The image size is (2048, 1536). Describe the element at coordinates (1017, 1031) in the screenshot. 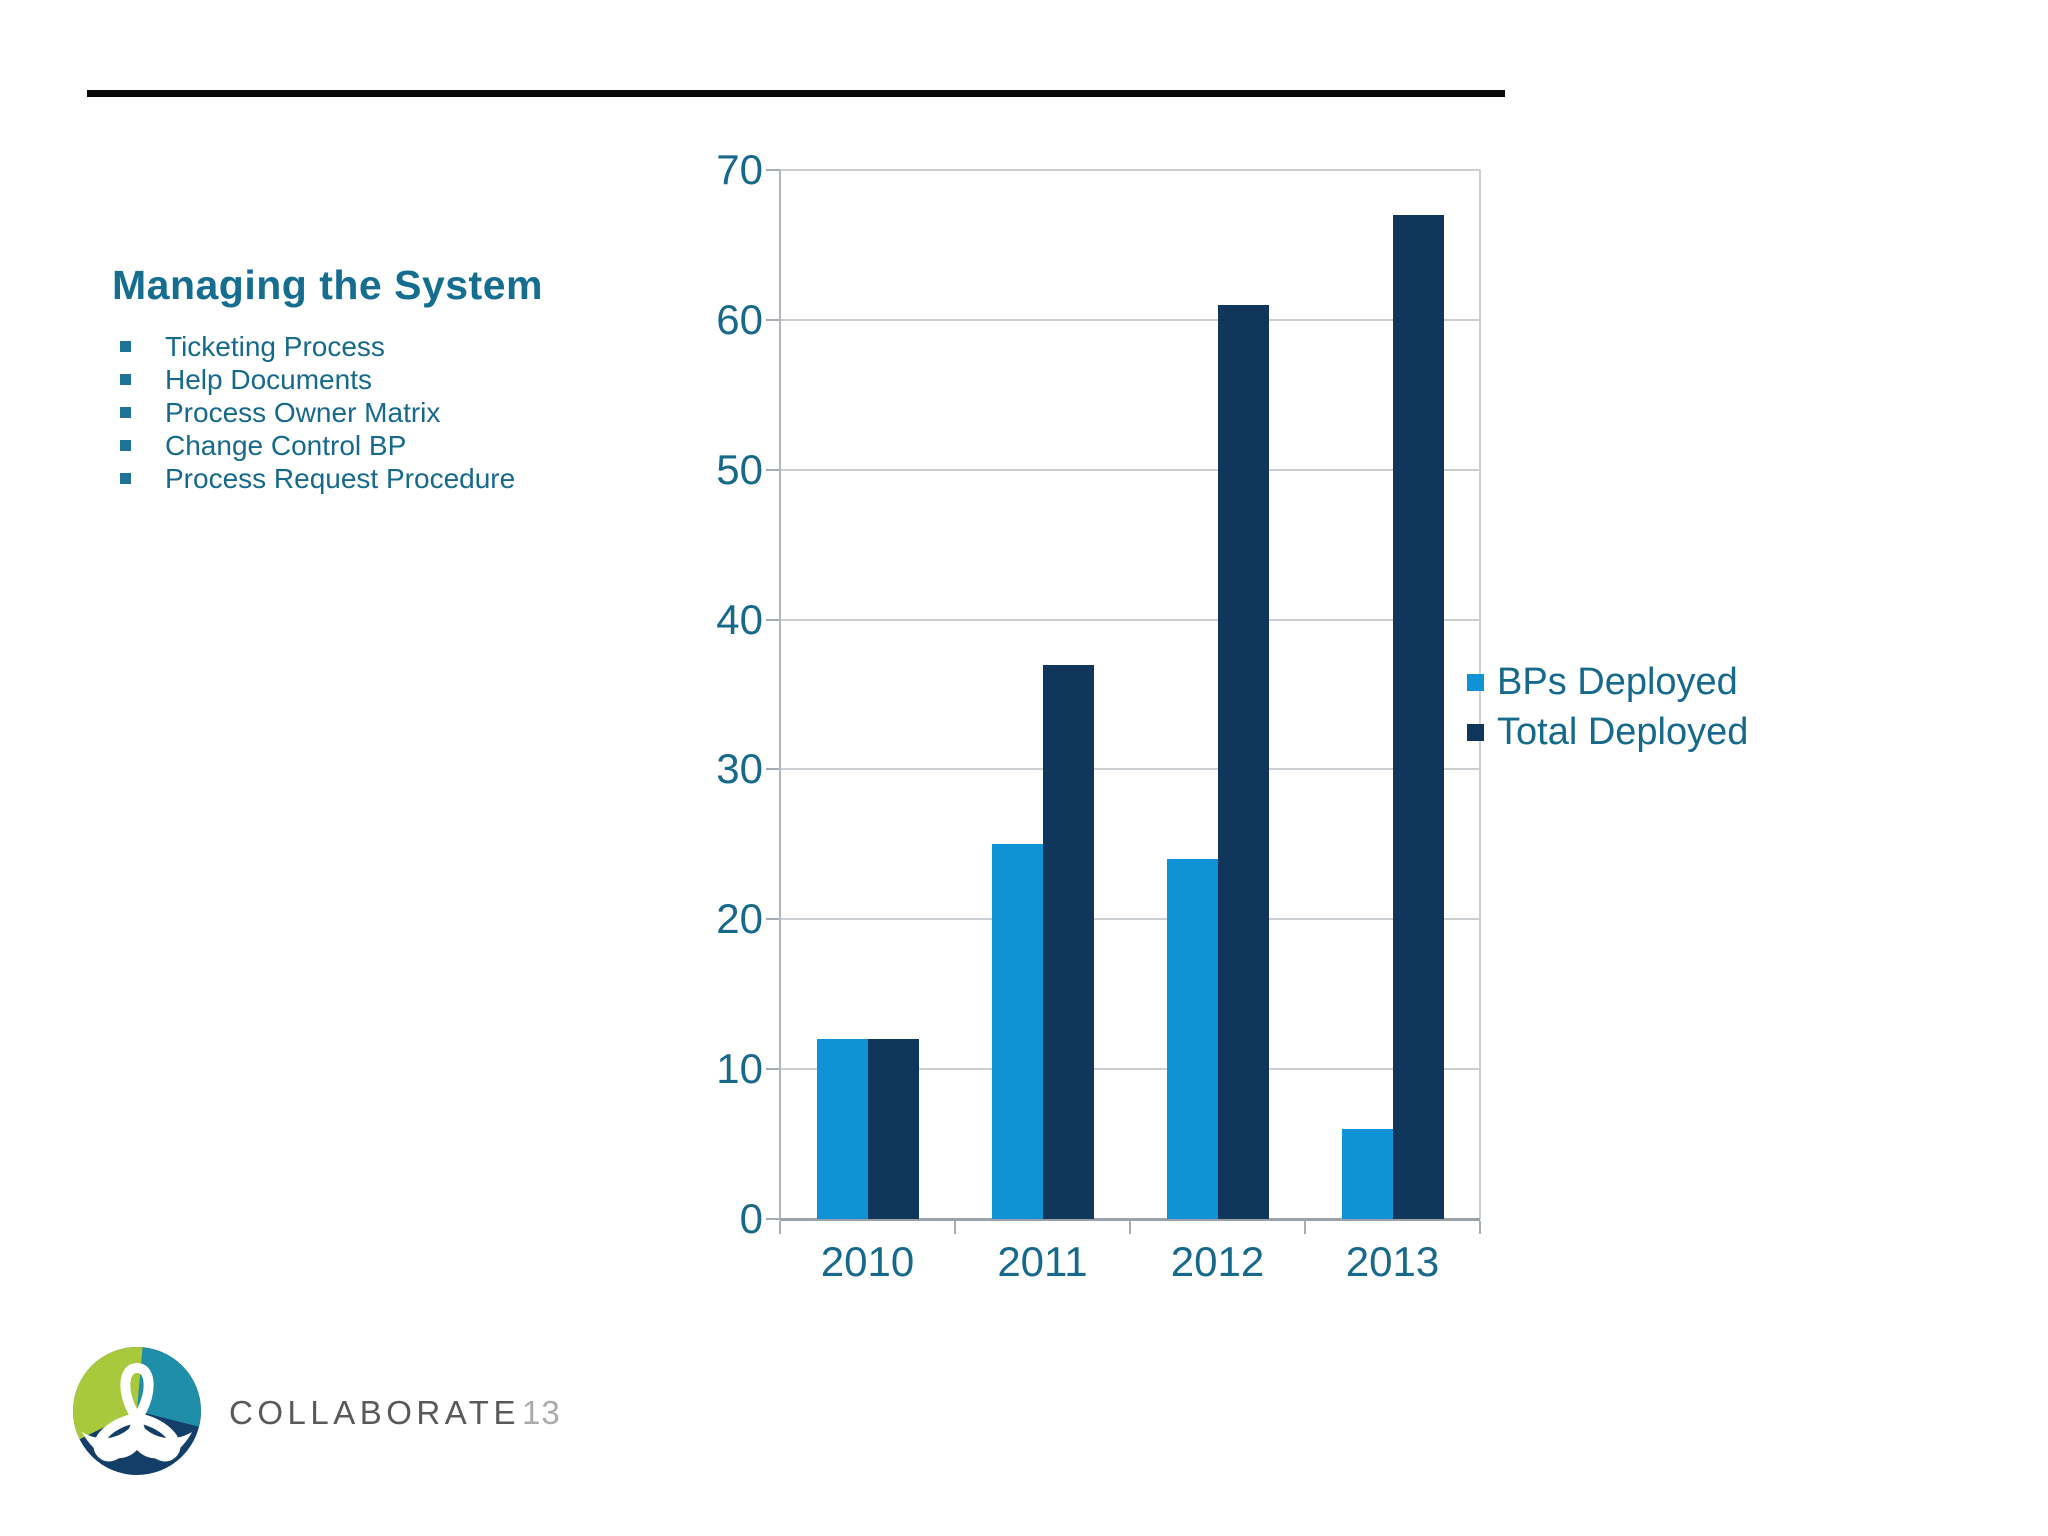

I see `bar-2011-bps-deployed` at that location.